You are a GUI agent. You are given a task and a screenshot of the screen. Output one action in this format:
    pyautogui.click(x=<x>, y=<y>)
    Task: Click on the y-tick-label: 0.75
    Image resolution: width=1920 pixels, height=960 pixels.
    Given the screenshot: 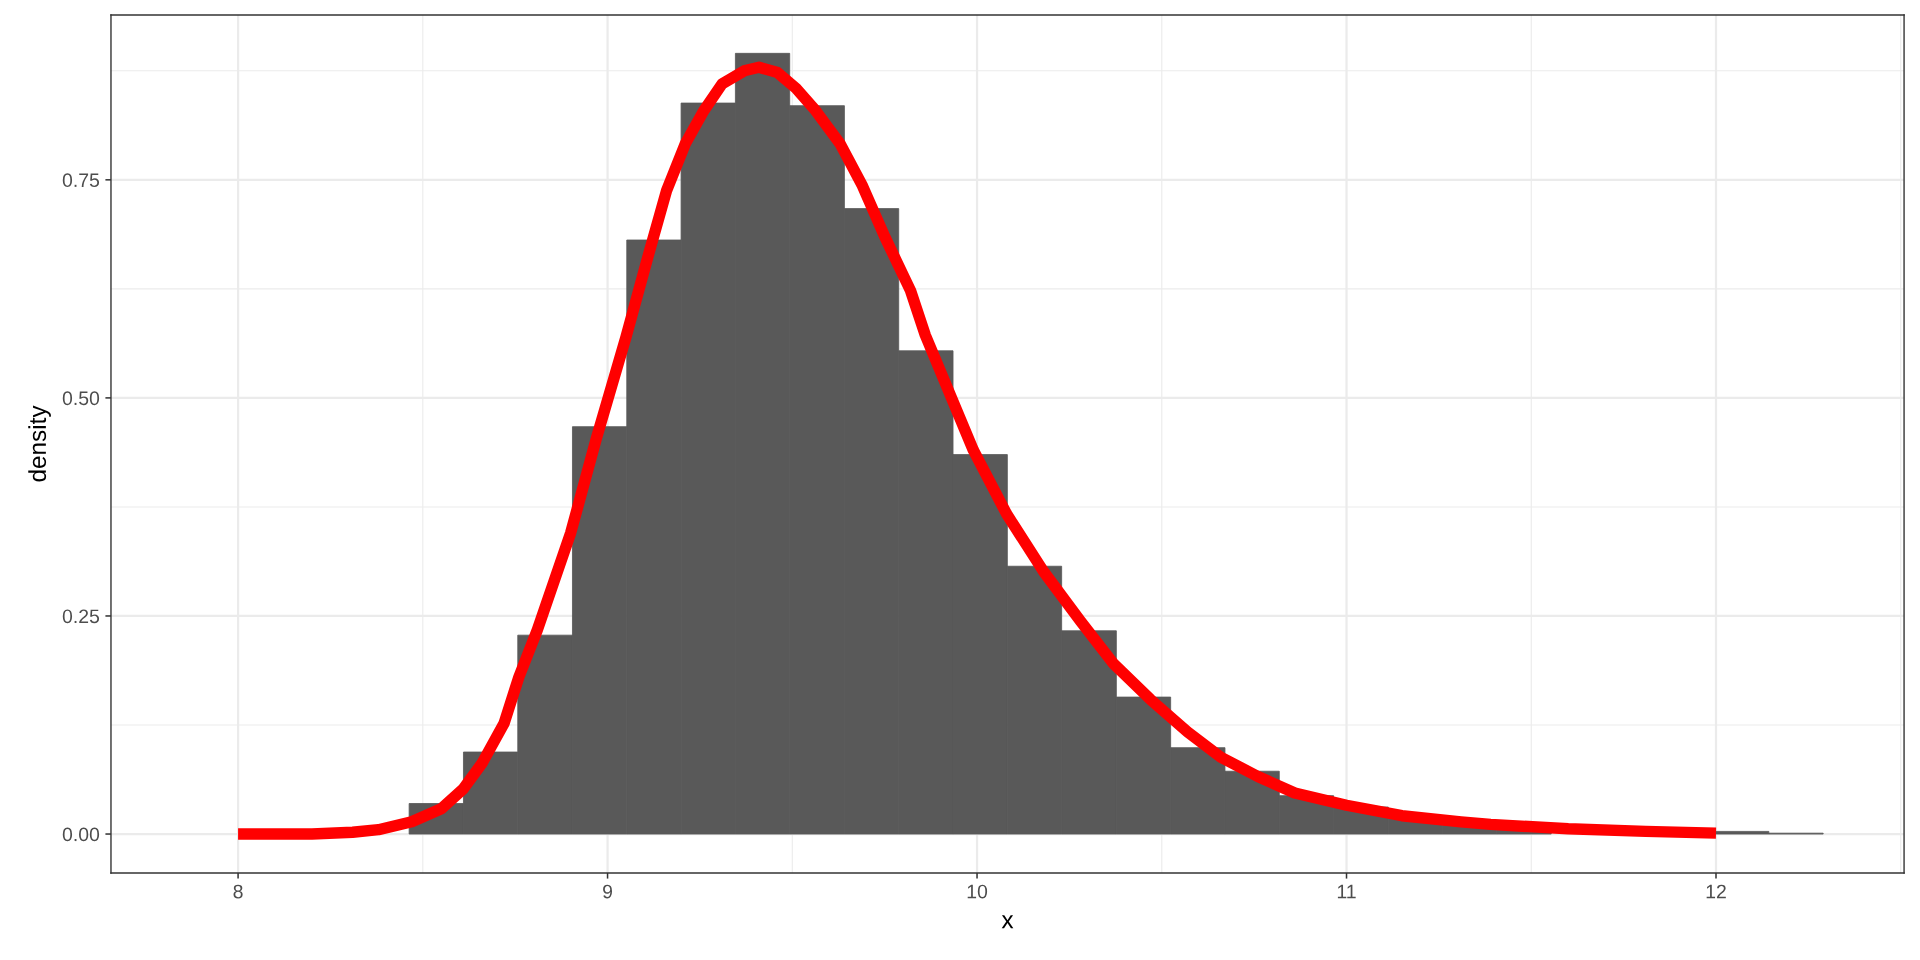 What is the action you would take?
    pyautogui.click(x=81, y=180)
    